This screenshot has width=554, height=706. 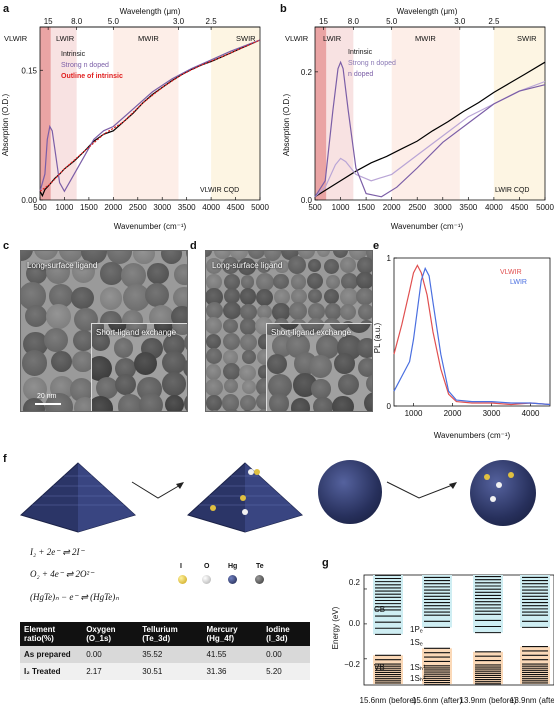 I want to click on scale-bar-c, so click(x=48, y=404).